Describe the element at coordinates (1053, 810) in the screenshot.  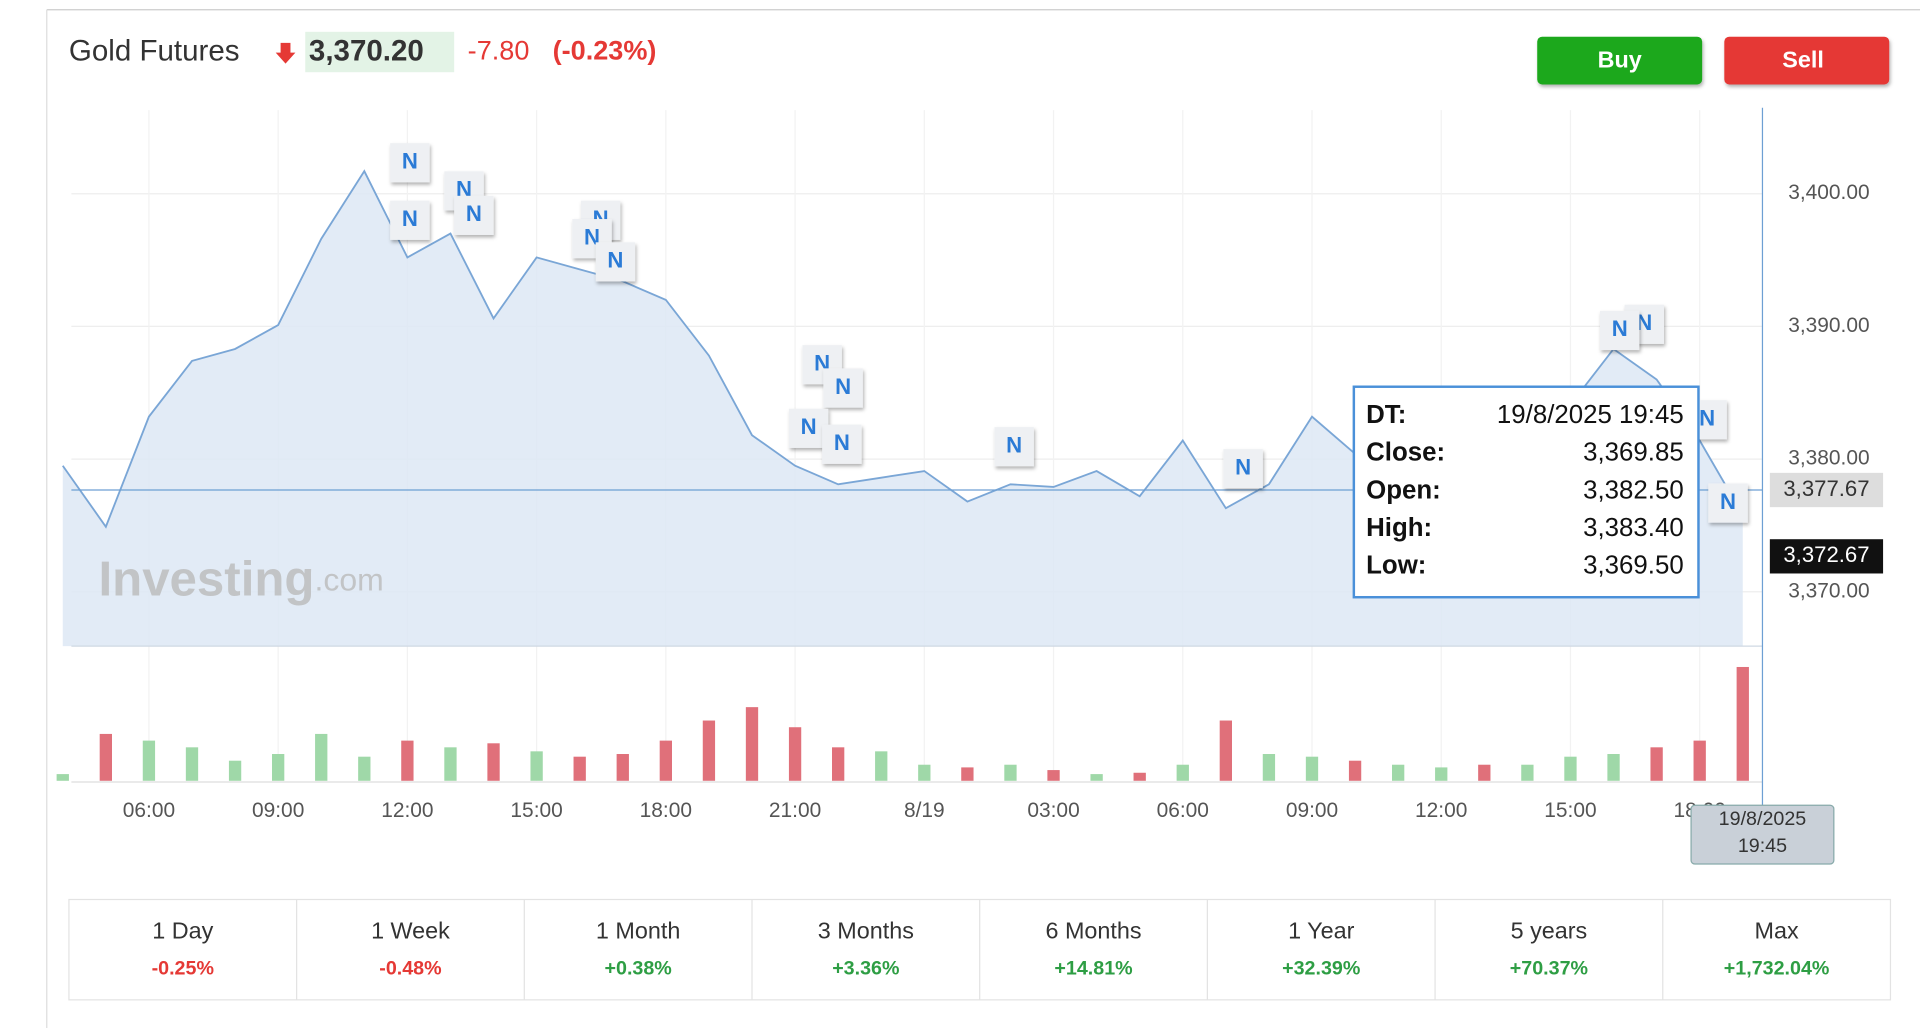
I see `x-tick-label: 03:00` at that location.